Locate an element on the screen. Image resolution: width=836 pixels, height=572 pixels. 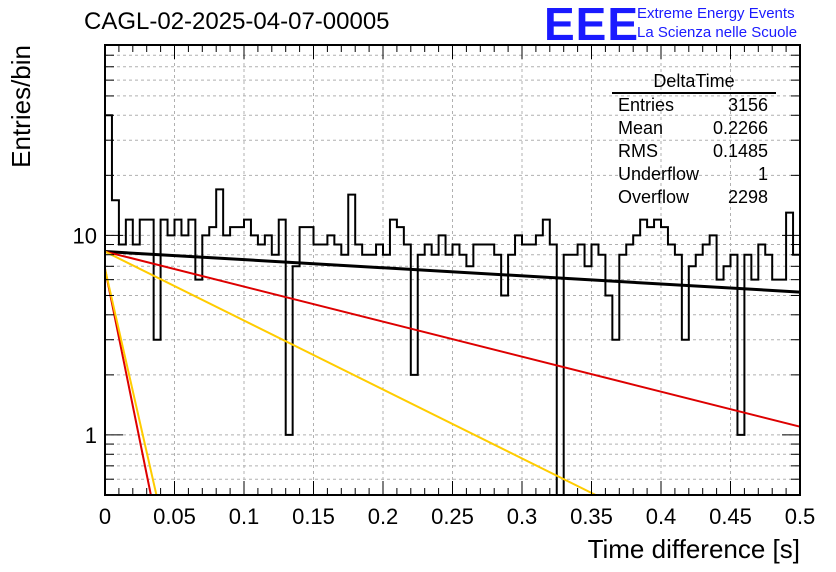
fit-curve-black is located at coordinates (452, 272).